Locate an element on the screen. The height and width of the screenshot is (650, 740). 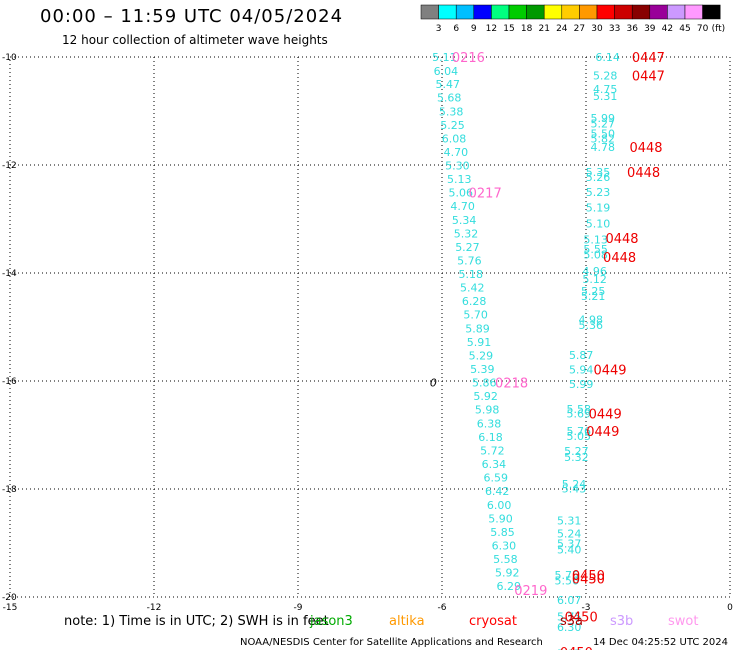
data-point-label: 6.04 is located at coordinates (446, 71).